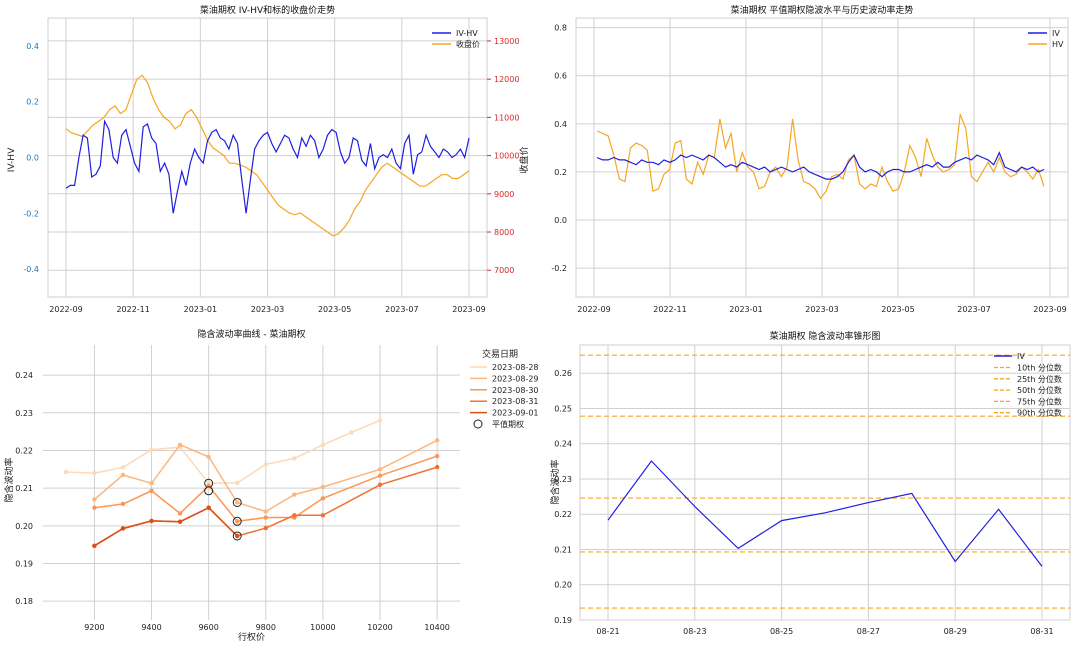 Image resolution: width=1080 pixels, height=646 pixels. I want to click on chart4-legend-label: 50th 分位数, so click(1039, 390).